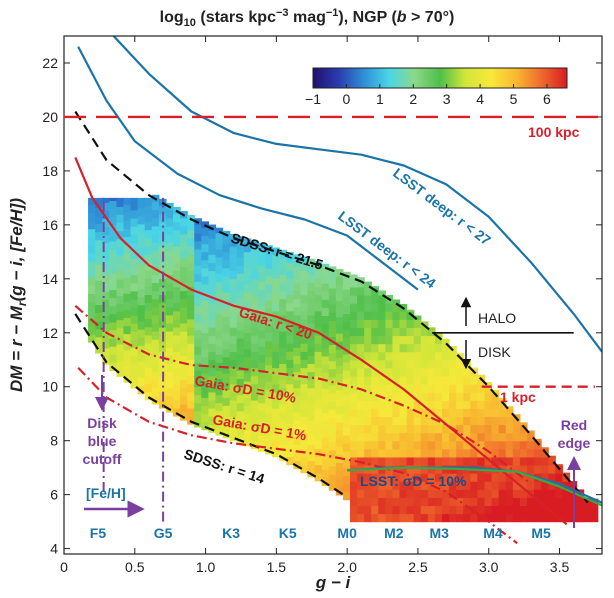  Describe the element at coordinates (428, 95) in the screenshot. I see `colorbar-ticks: −1 0 1 2 3 4 5 6` at that location.